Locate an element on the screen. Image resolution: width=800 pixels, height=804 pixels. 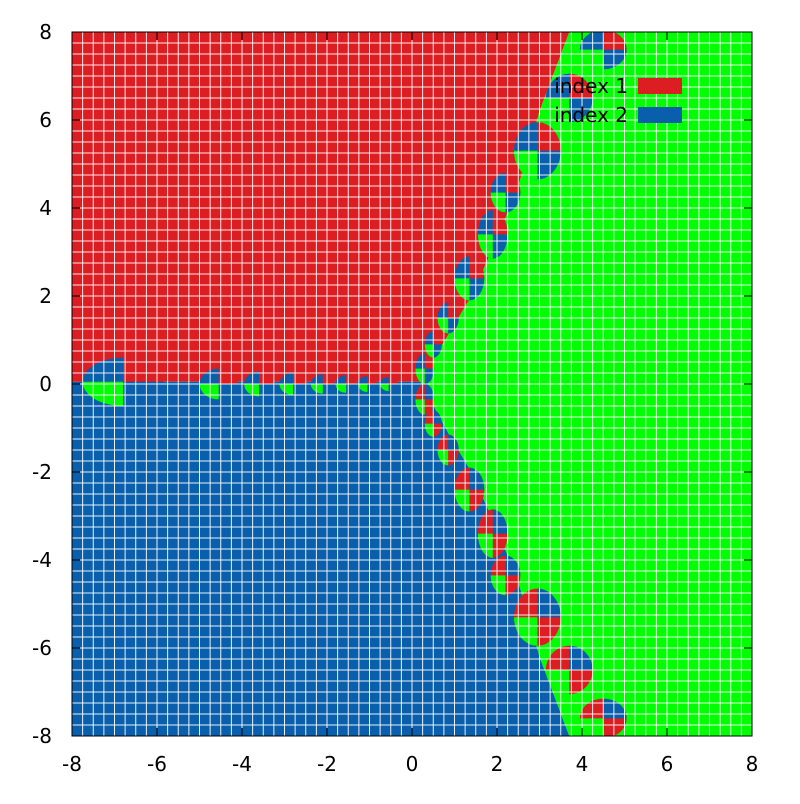
legend-label: index 1 is located at coordinates (591, 86).